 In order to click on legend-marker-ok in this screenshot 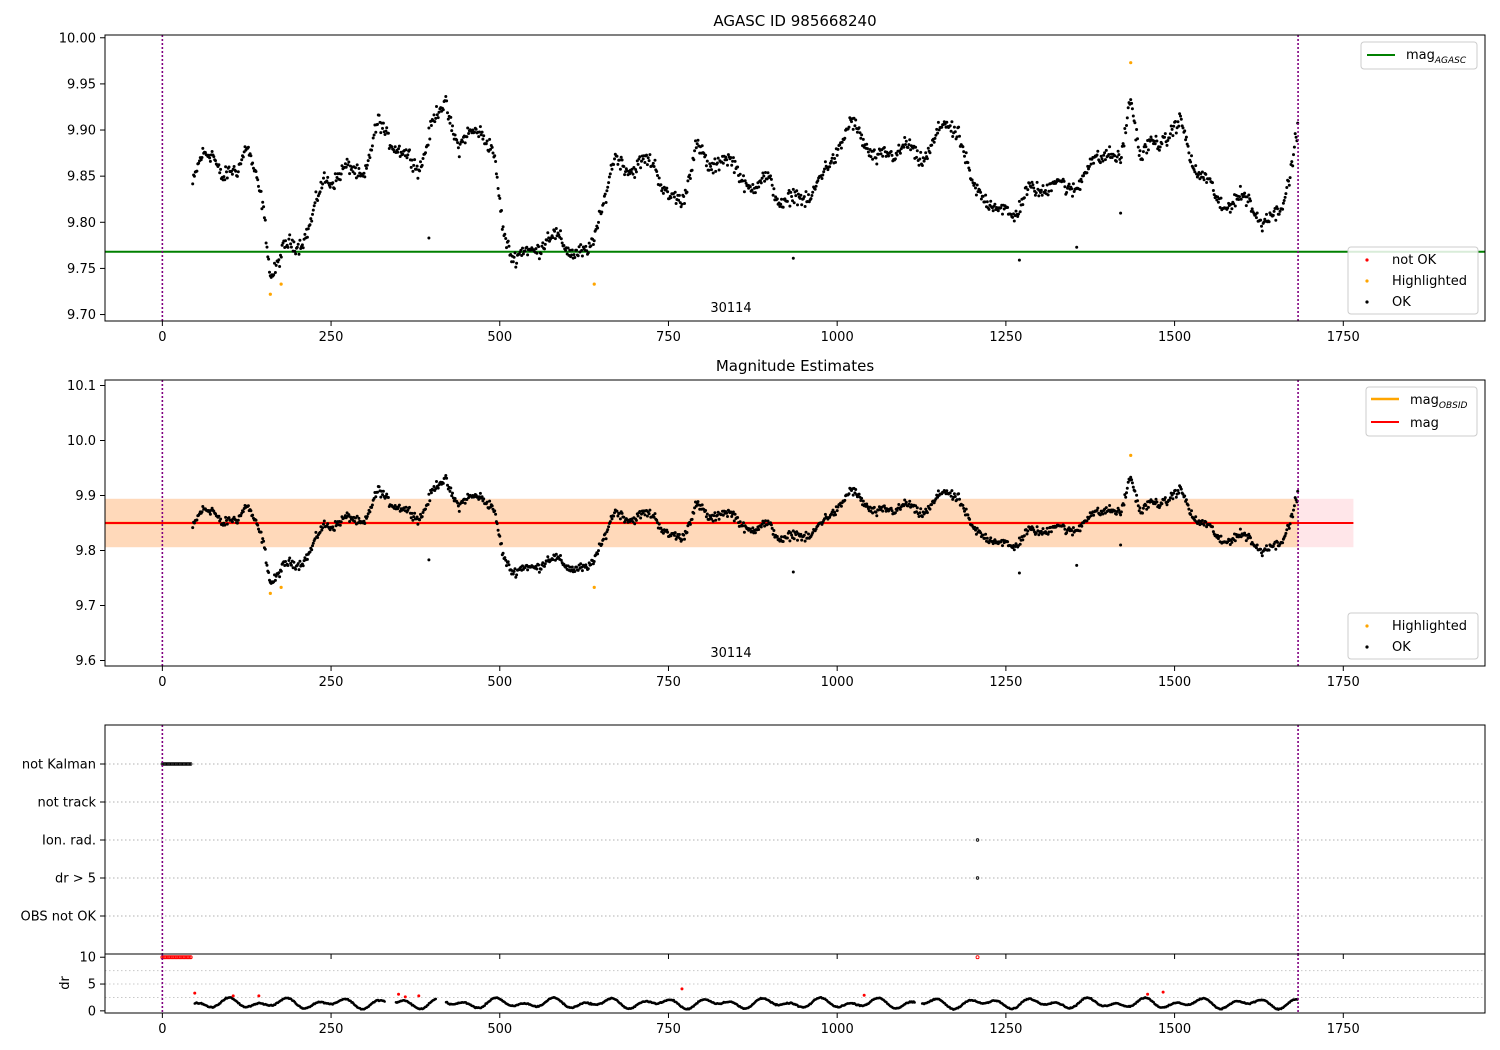, I will do `click(1367, 302)`.